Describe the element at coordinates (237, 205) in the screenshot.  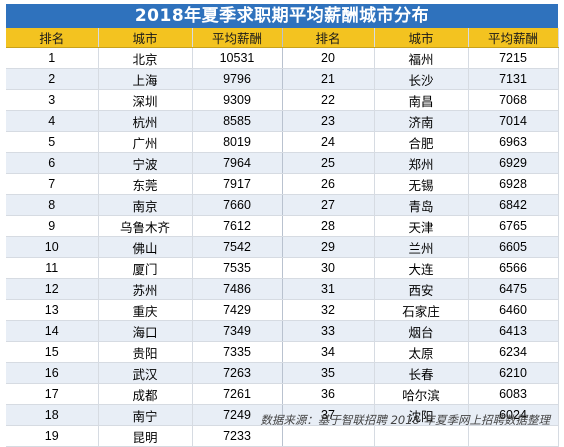
I see `salary-cell: 7660` at that location.